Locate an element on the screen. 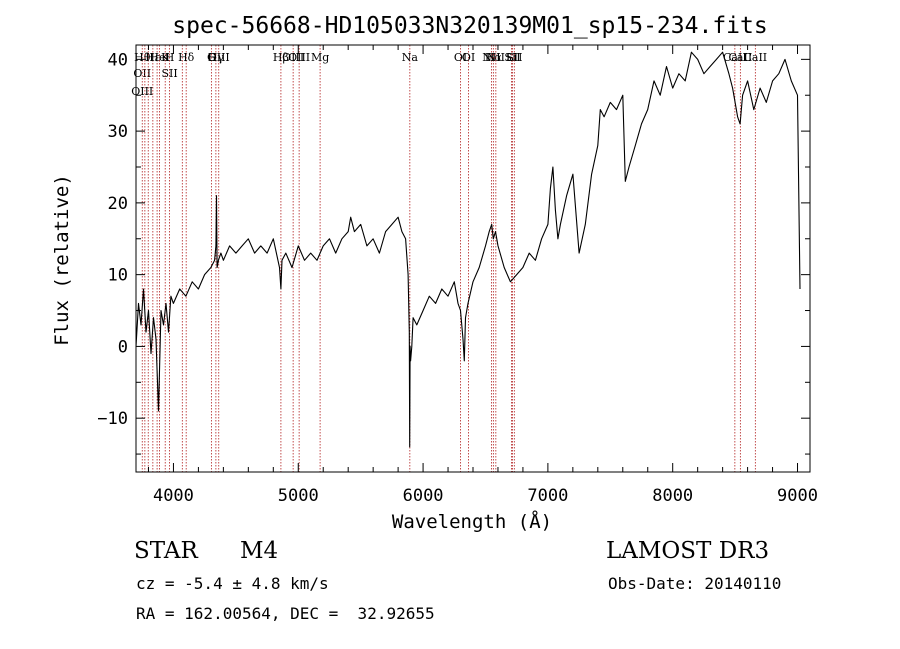  line-marker-label: NII is located at coordinates (496, 57).